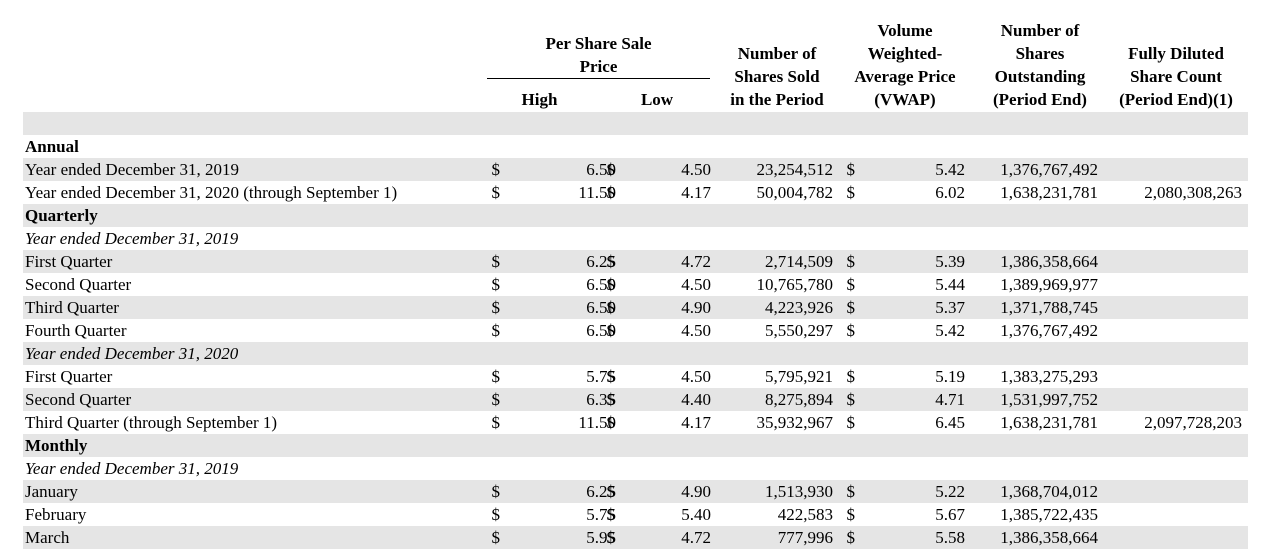 Image resolution: width=1261 pixels, height=558 pixels. What do you see at coordinates (635, 146) in the screenshot?
I see `section-row: Annual` at bounding box center [635, 146].